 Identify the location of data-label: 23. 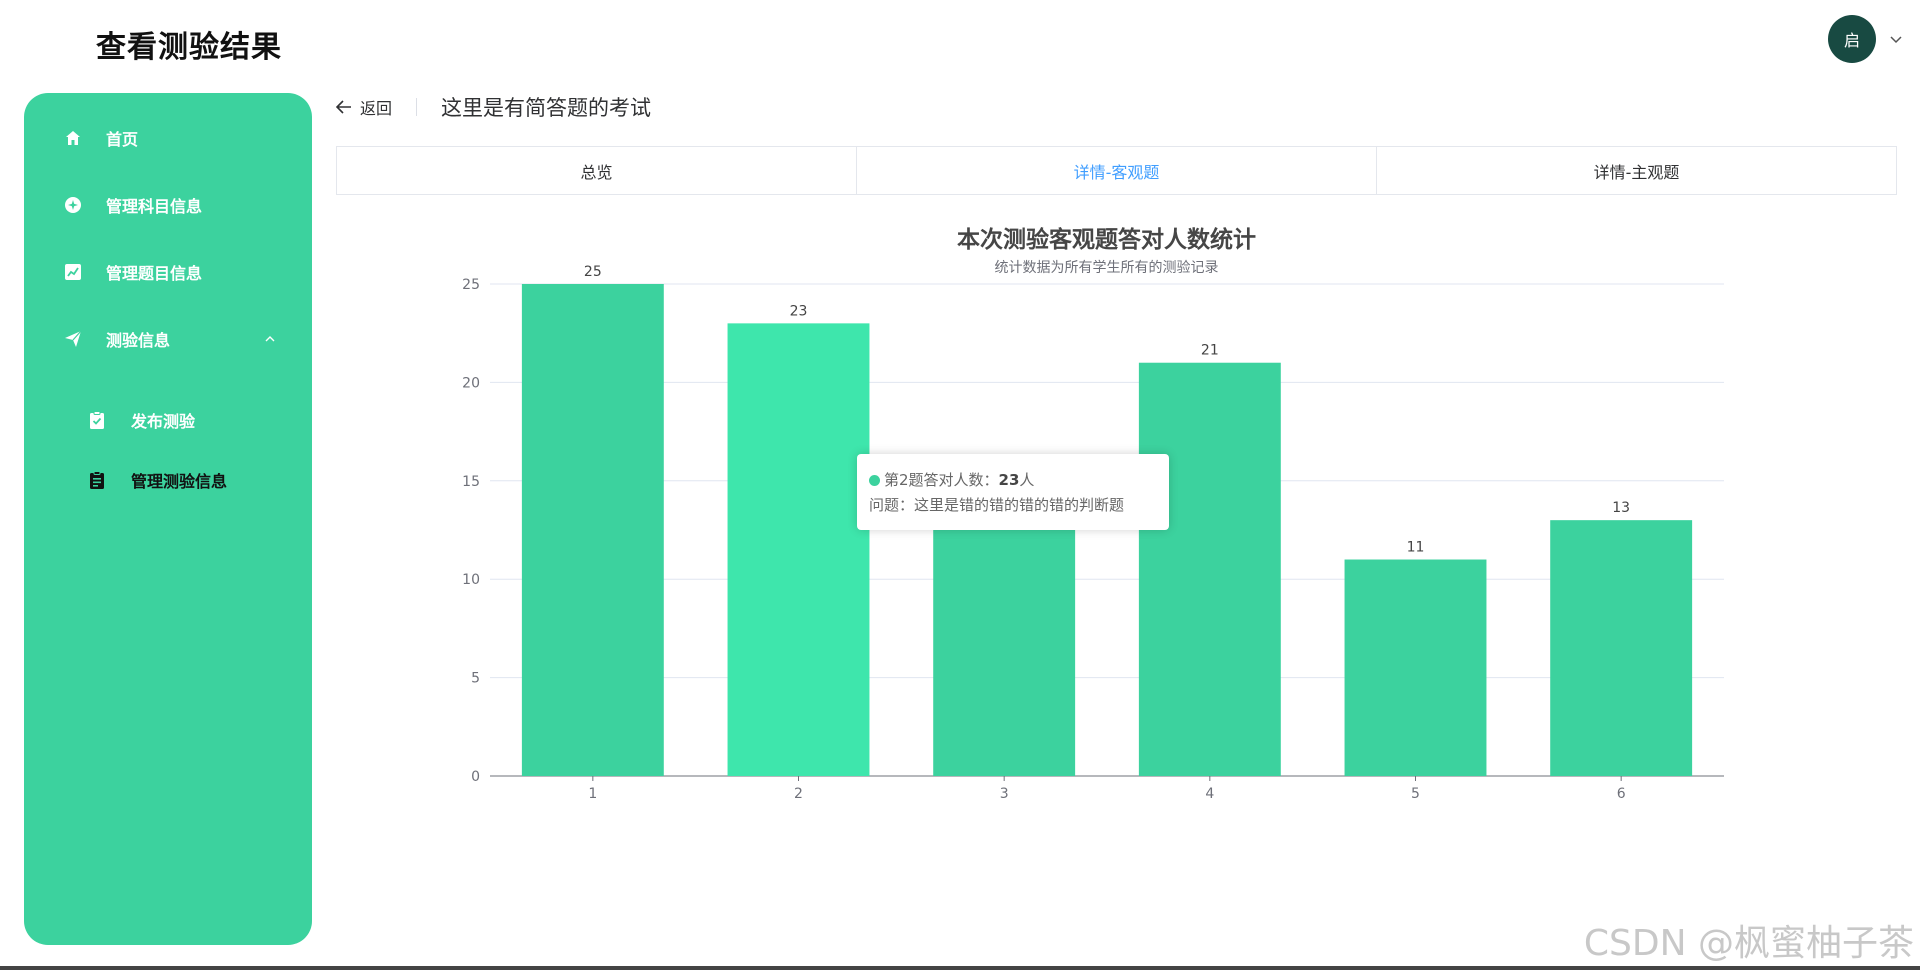
(799, 311).